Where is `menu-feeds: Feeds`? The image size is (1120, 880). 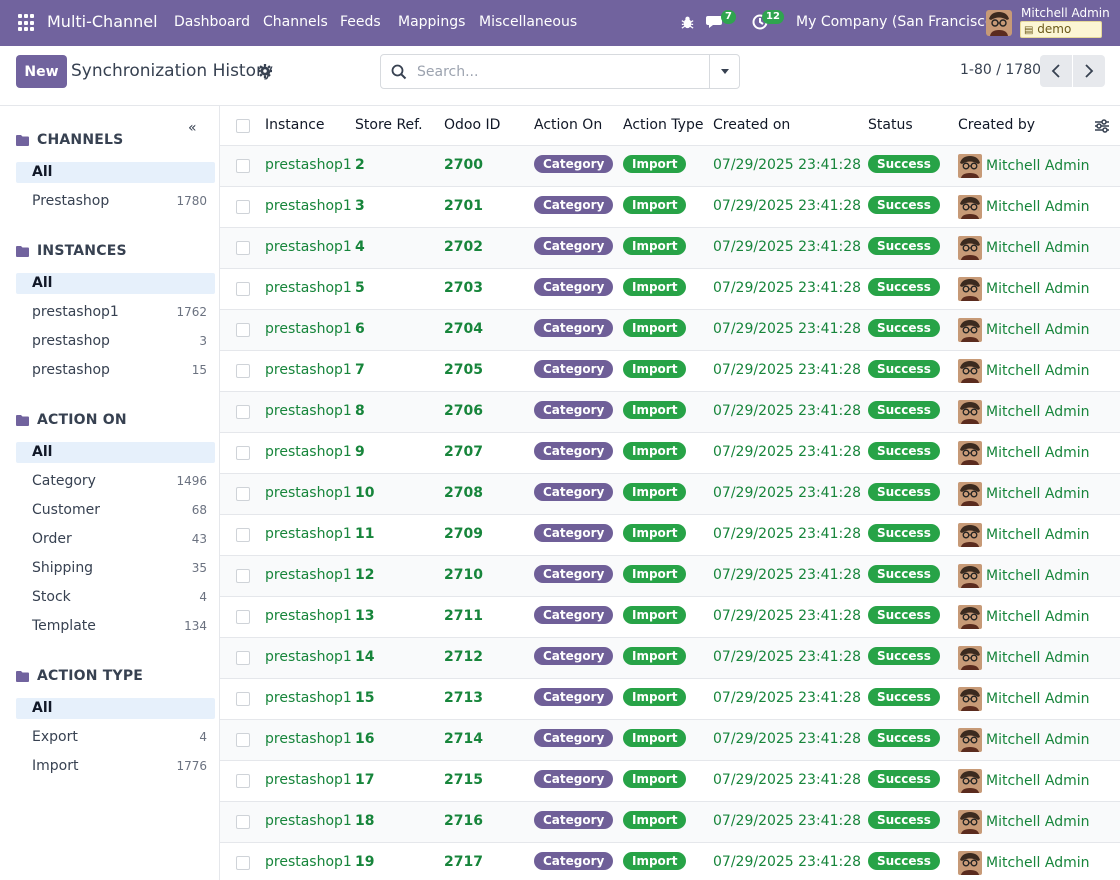
menu-feeds: Feeds is located at coordinates (360, 22).